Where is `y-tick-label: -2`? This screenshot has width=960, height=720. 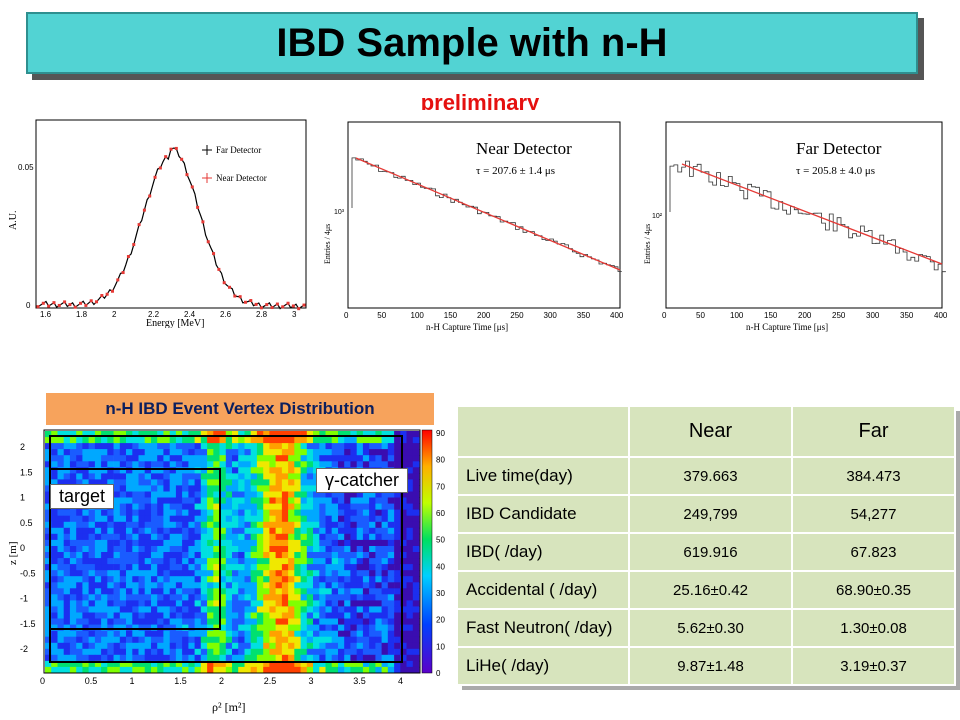 y-tick-label: -2 is located at coordinates (24, 649).